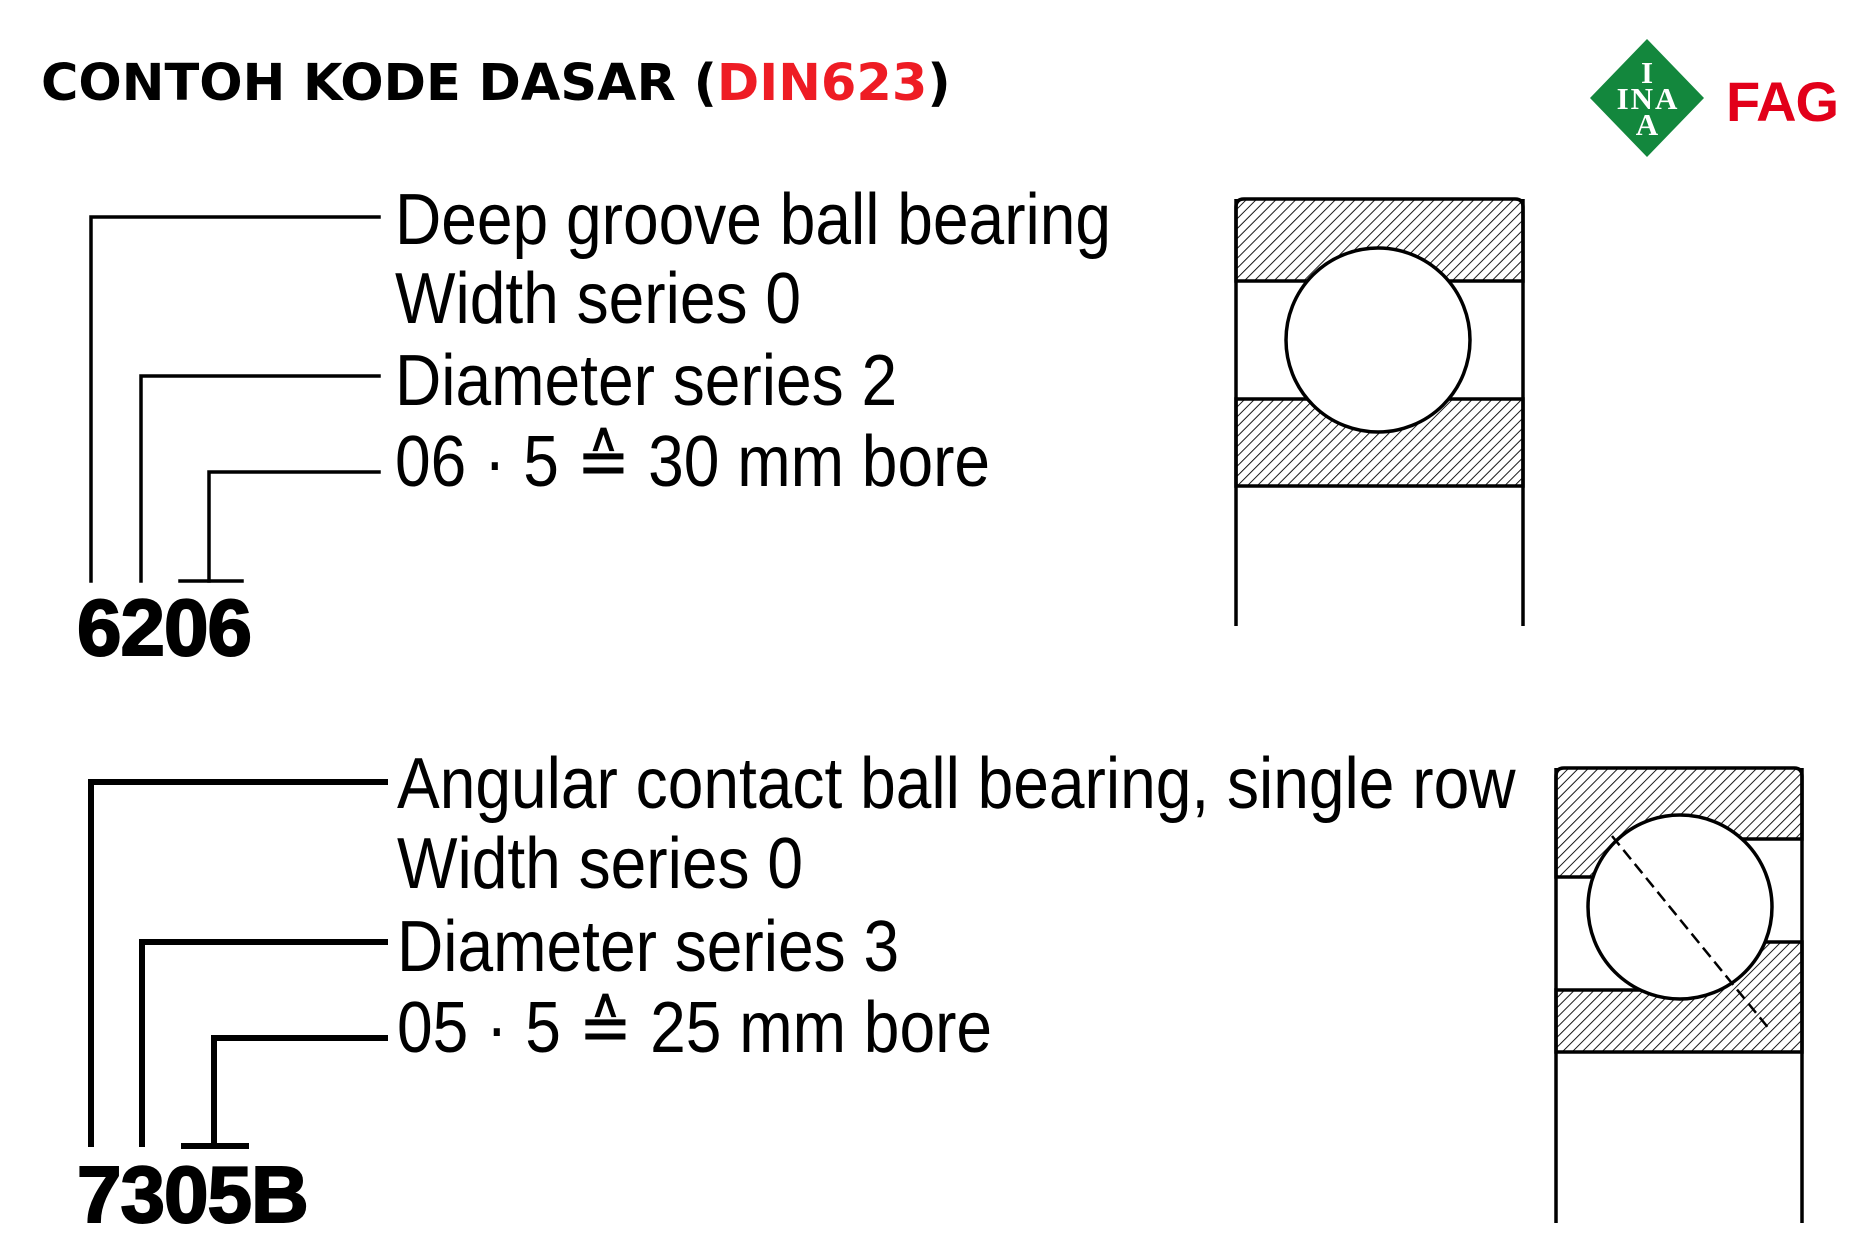 The image size is (1858, 1252). I want to click on ina-logo-letter-top: I, so click(1647, 72).